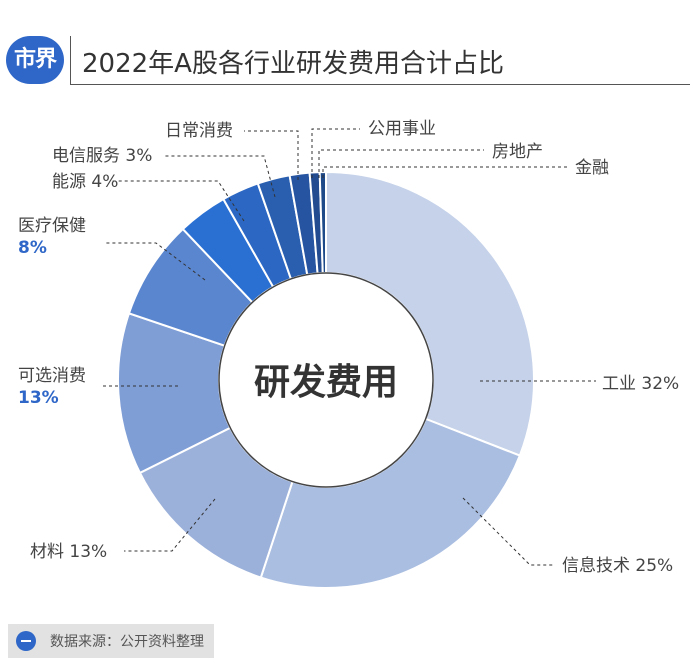 This screenshot has height=670, width=700. I want to click on title-underline, so click(380, 84).